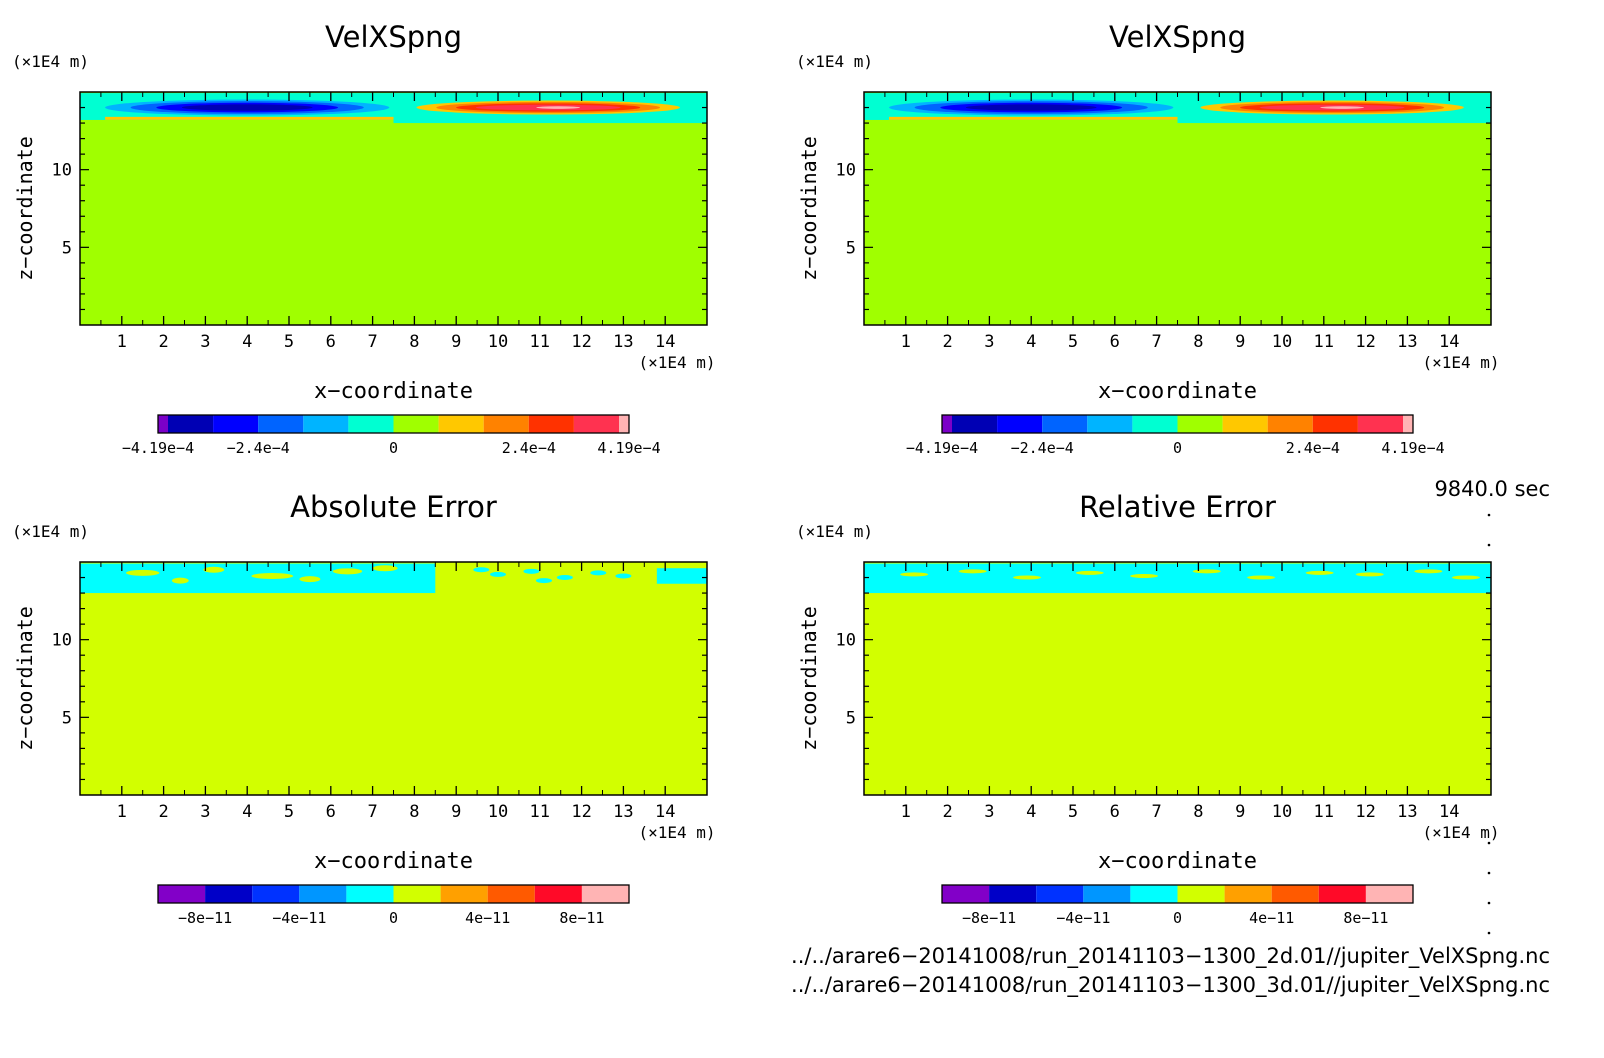 Image resolution: width=1604 pixels, height=1058 pixels. What do you see at coordinates (947, 342) in the screenshot?
I see `x-tick-label: 2` at bounding box center [947, 342].